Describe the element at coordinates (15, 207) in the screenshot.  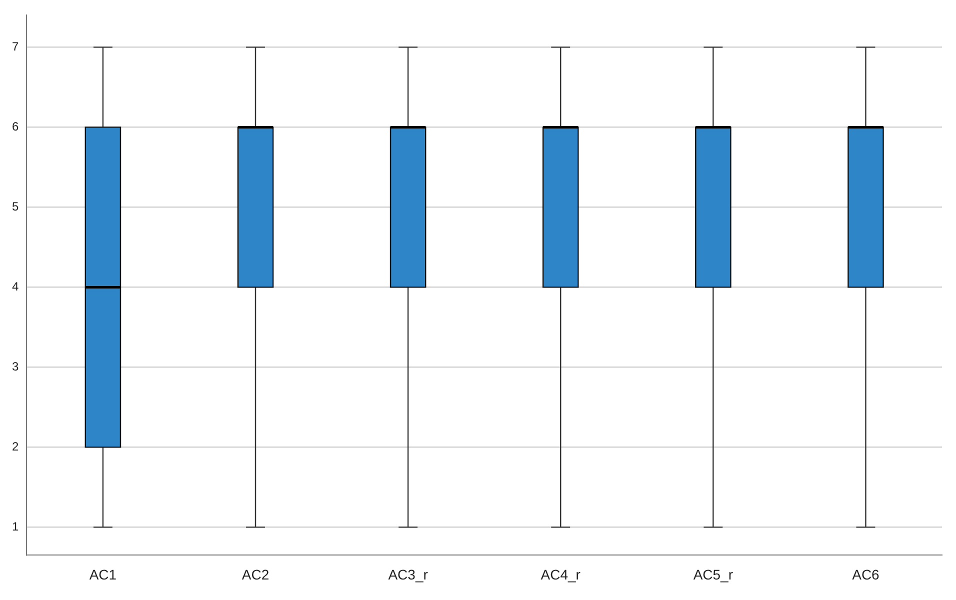
I see `y-tick-label: 5` at that location.